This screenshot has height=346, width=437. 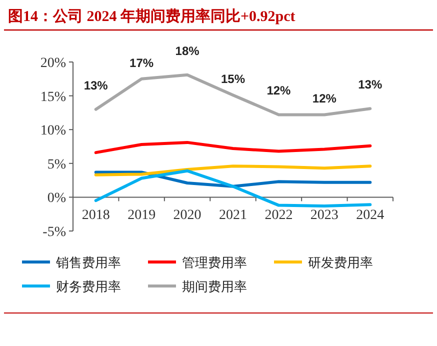 I want to click on chart-title: 图14：公司 2024 年期间费用率同比+0.92pct, so click(x=152, y=16).